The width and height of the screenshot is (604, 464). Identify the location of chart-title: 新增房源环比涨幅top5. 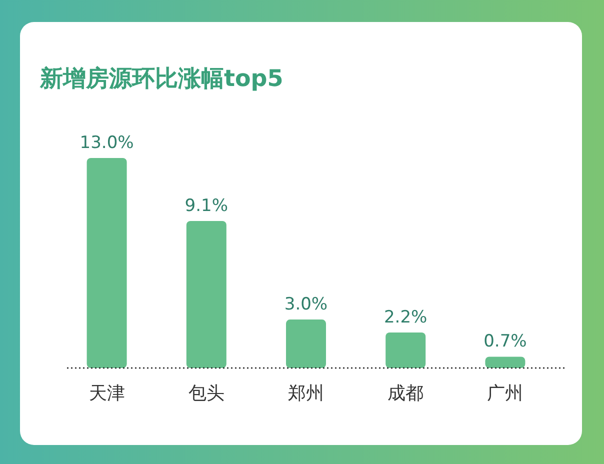
(161, 78).